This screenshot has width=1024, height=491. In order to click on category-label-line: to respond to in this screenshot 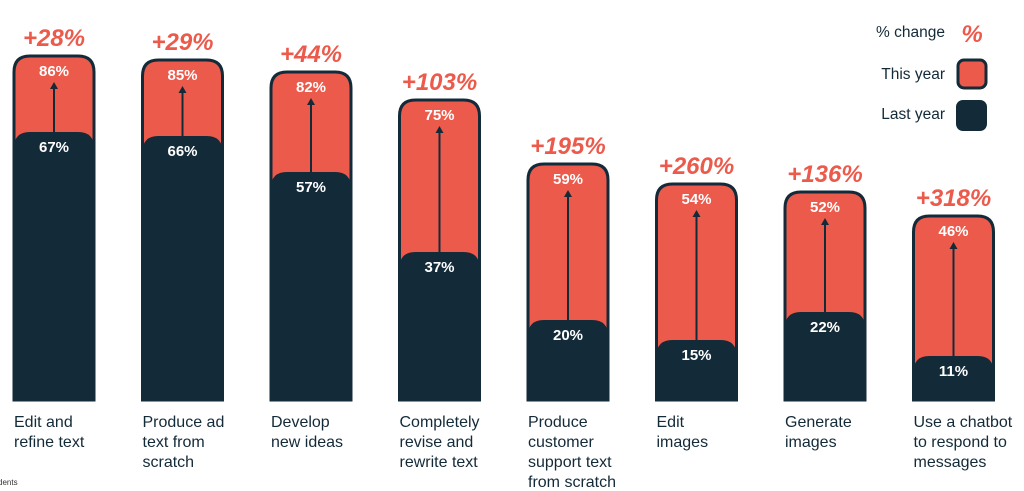, I will do `click(961, 442)`.